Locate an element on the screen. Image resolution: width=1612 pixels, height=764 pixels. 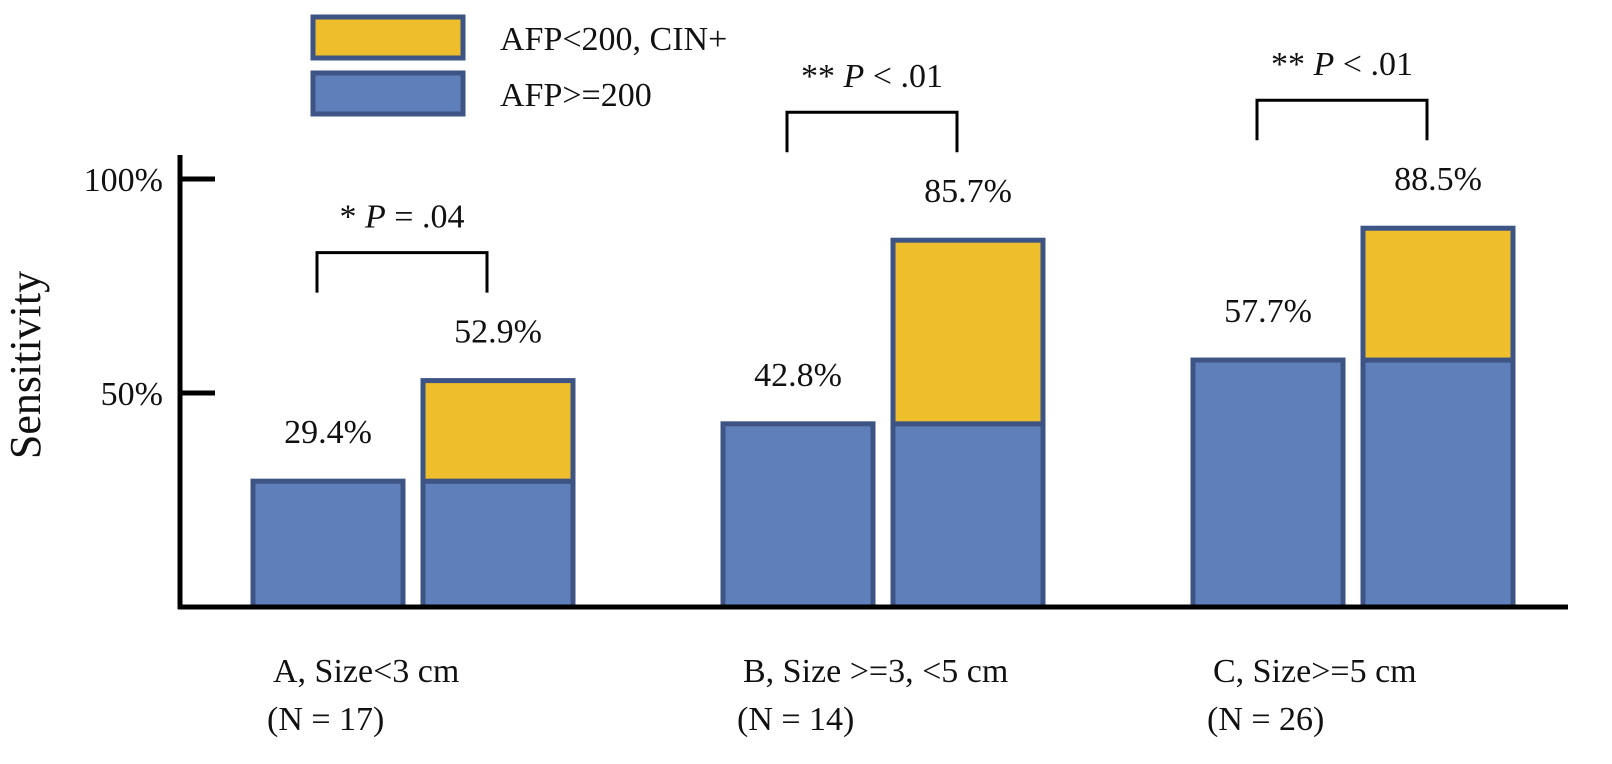
y-axis-title: Sensitivity is located at coordinates (25, 365).